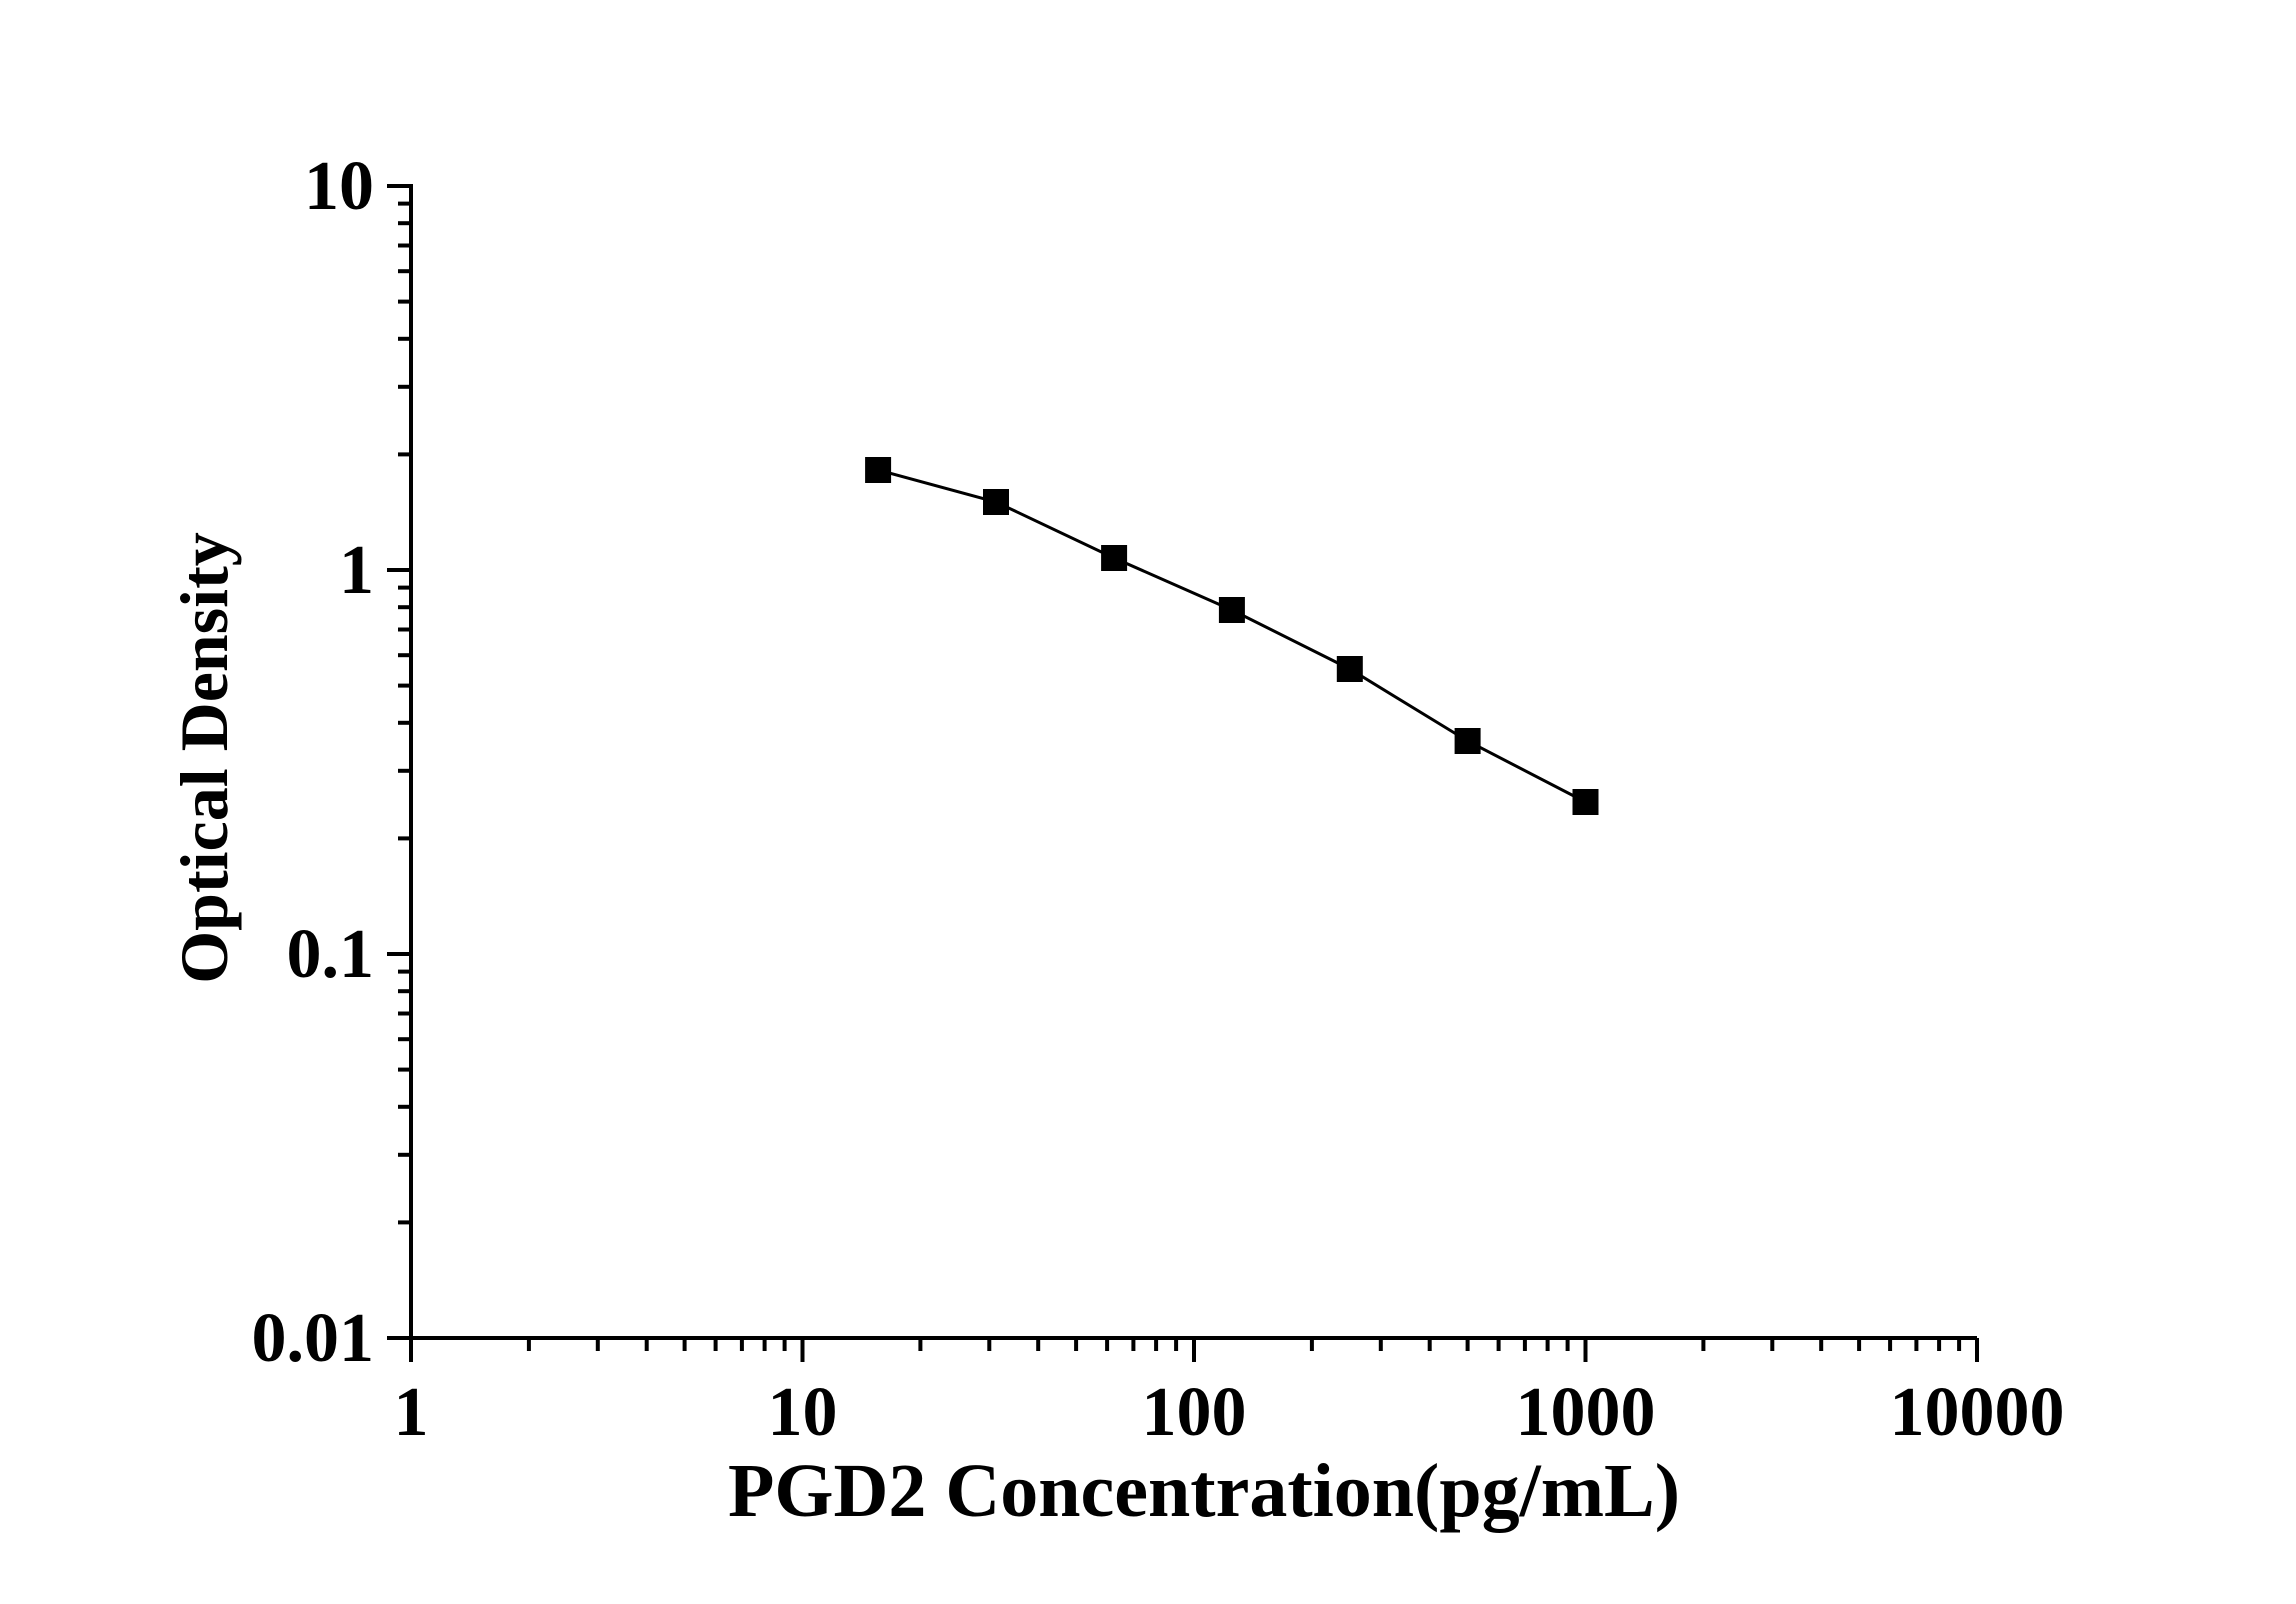 The image size is (2296, 1604). Describe the element at coordinates (331, 954) in the screenshot. I see `svg-text: 0.1` at that location.